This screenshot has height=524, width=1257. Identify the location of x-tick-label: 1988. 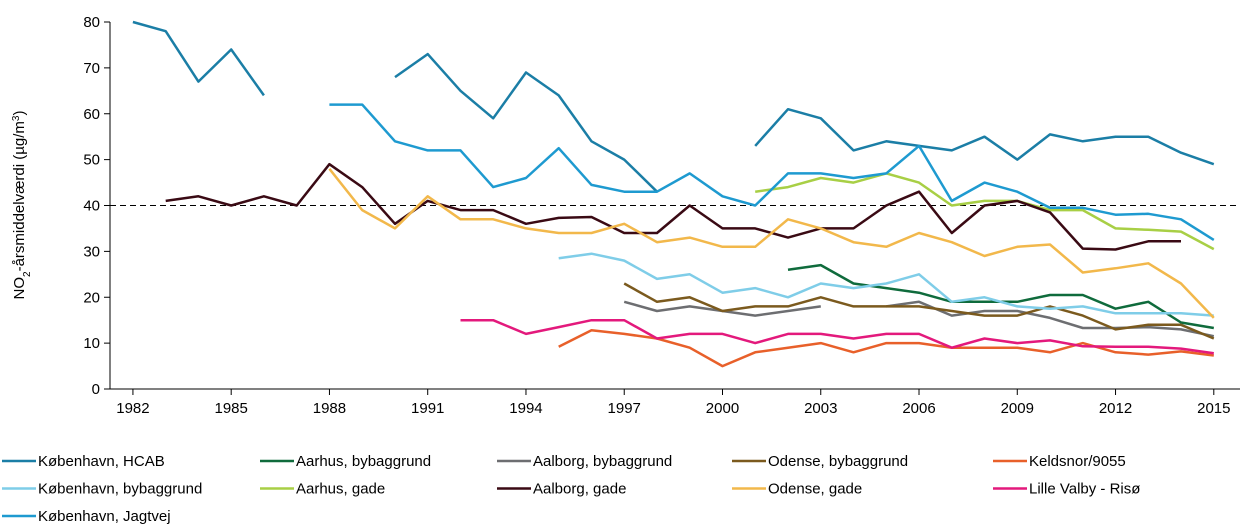
(329, 408).